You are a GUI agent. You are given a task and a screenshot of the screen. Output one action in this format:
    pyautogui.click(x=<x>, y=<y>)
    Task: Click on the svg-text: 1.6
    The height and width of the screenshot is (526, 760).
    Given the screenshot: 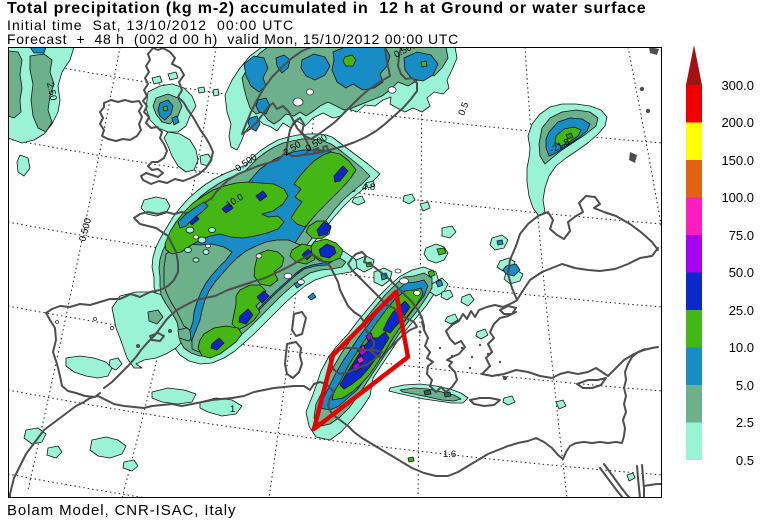 What is the action you would take?
    pyautogui.click(x=449, y=454)
    